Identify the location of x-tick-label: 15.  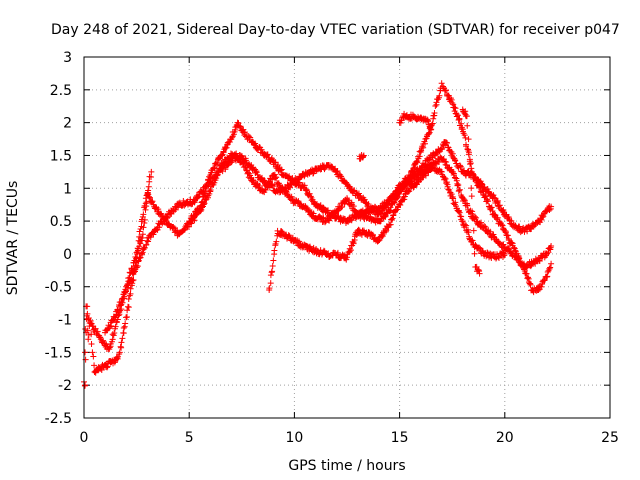
(400, 438).